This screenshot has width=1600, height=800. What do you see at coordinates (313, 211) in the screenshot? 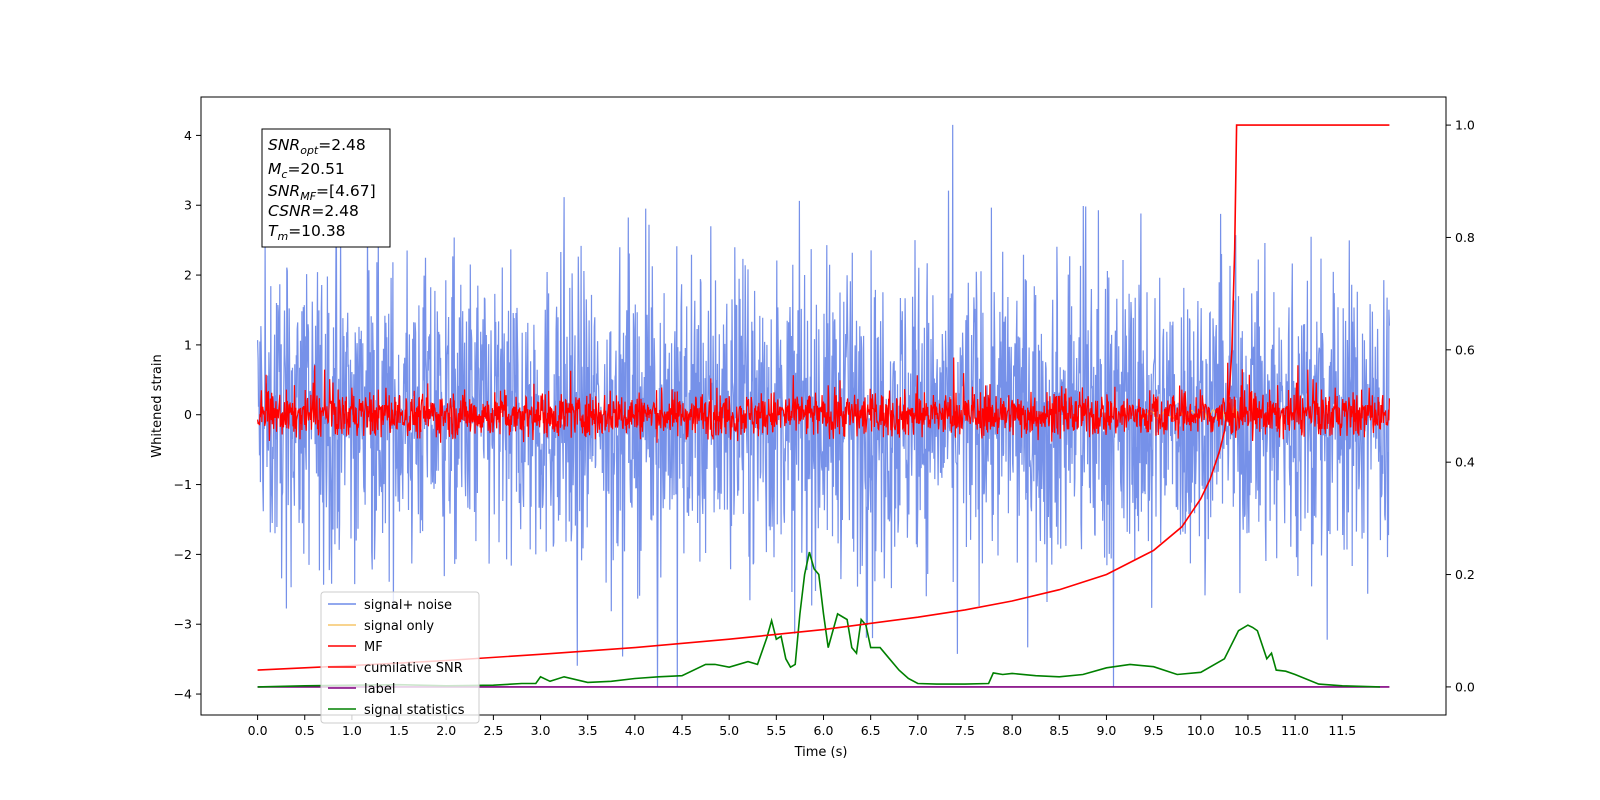
I see `csnr-text: CSNR=2.48` at bounding box center [313, 211].